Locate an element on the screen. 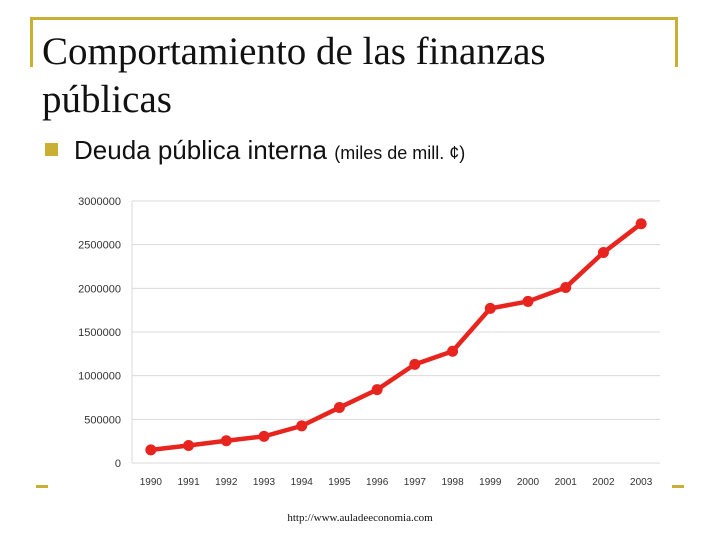  slide-title: Comportamiento de las finanzas públicas is located at coordinates (294, 75).